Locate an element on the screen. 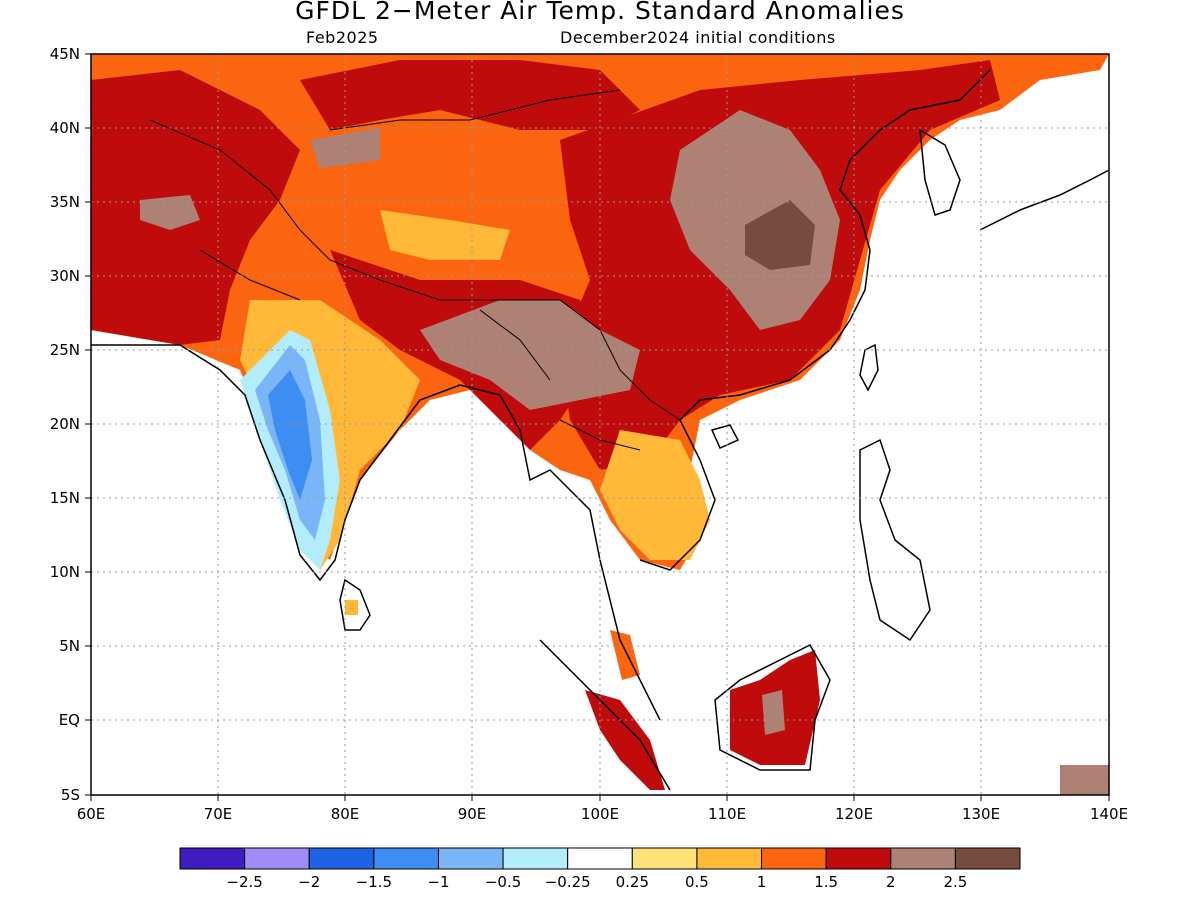  anomaly-region-brown-tibet is located at coordinates (530, 355).